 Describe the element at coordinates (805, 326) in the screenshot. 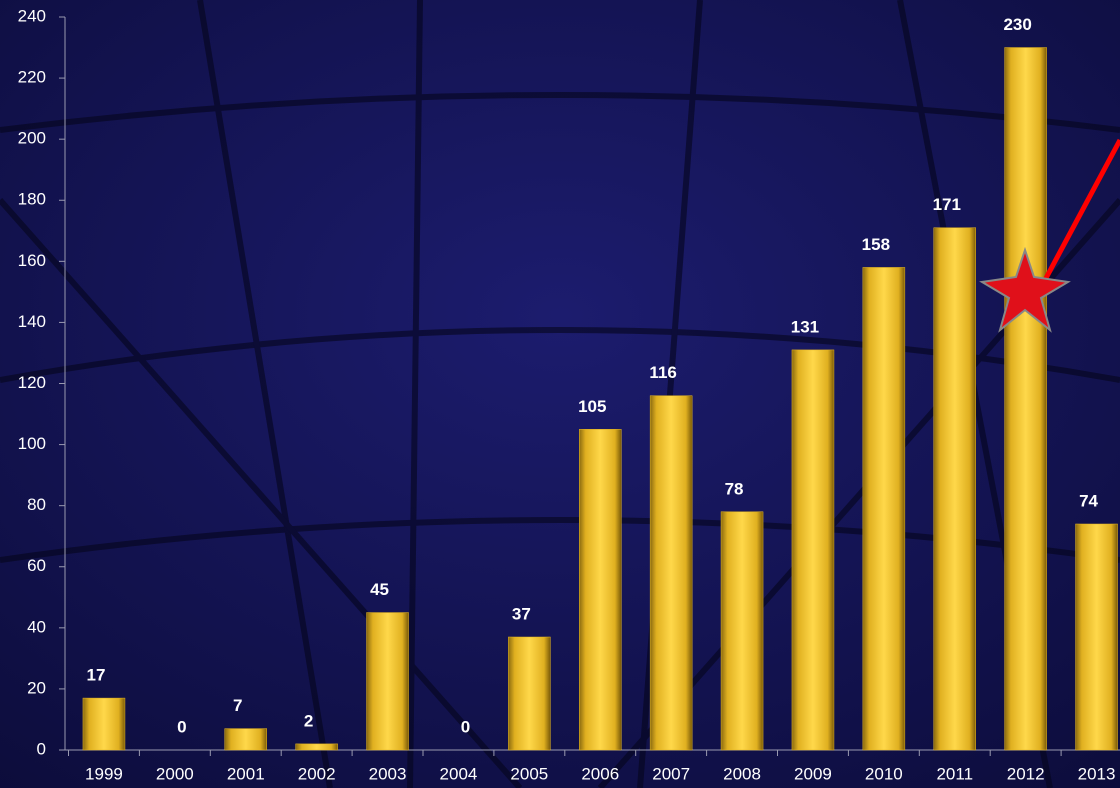

I see `value-label: 131` at that location.